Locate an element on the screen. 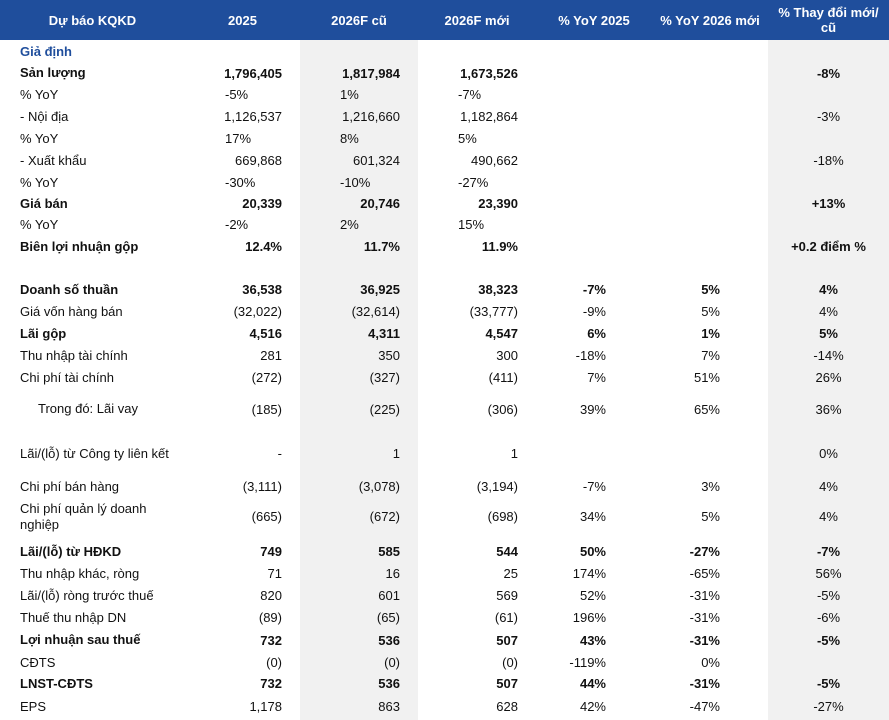 The image size is (889, 720). cell-v26o: 36,925 is located at coordinates (380, 289).